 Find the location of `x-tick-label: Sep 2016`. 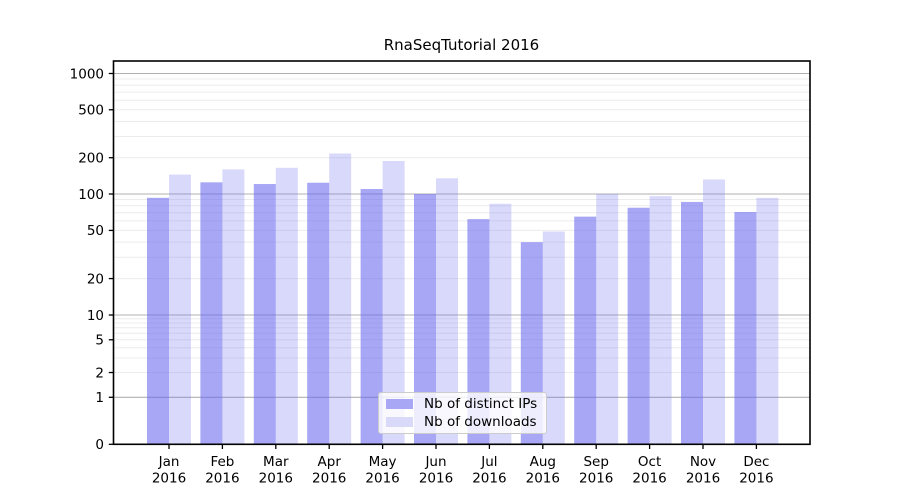

x-tick-label: Sep 2016 is located at coordinates (596, 470).